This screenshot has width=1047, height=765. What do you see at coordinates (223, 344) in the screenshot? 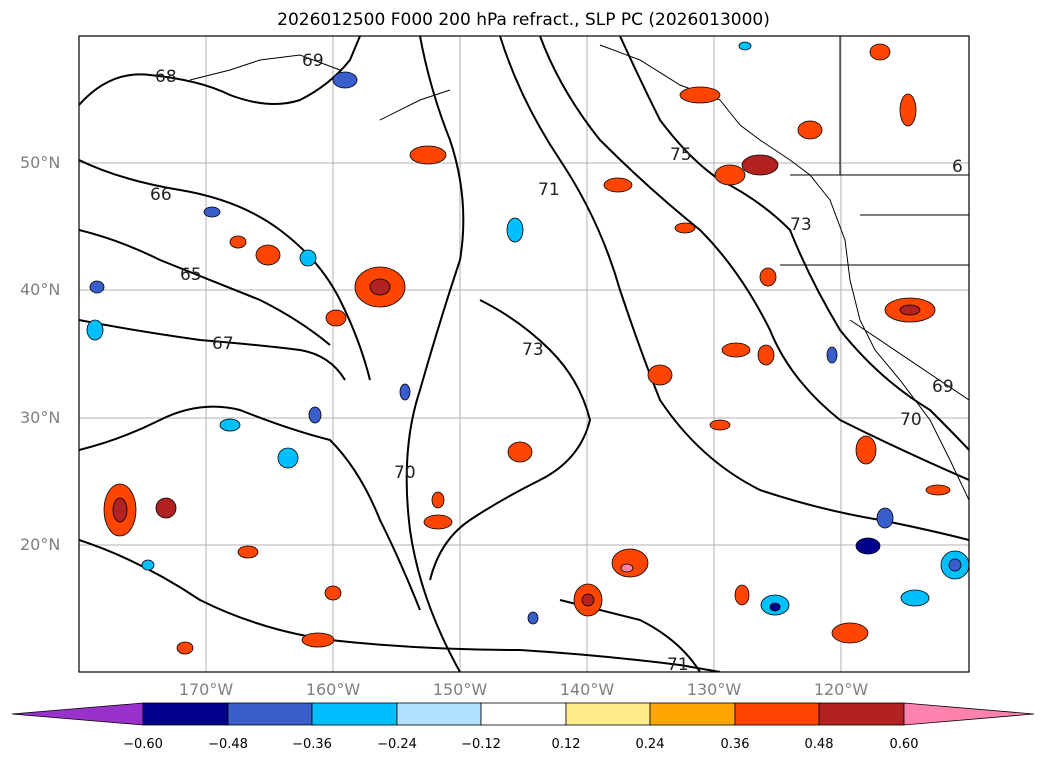
I see `contour-label: 67` at bounding box center [223, 344].